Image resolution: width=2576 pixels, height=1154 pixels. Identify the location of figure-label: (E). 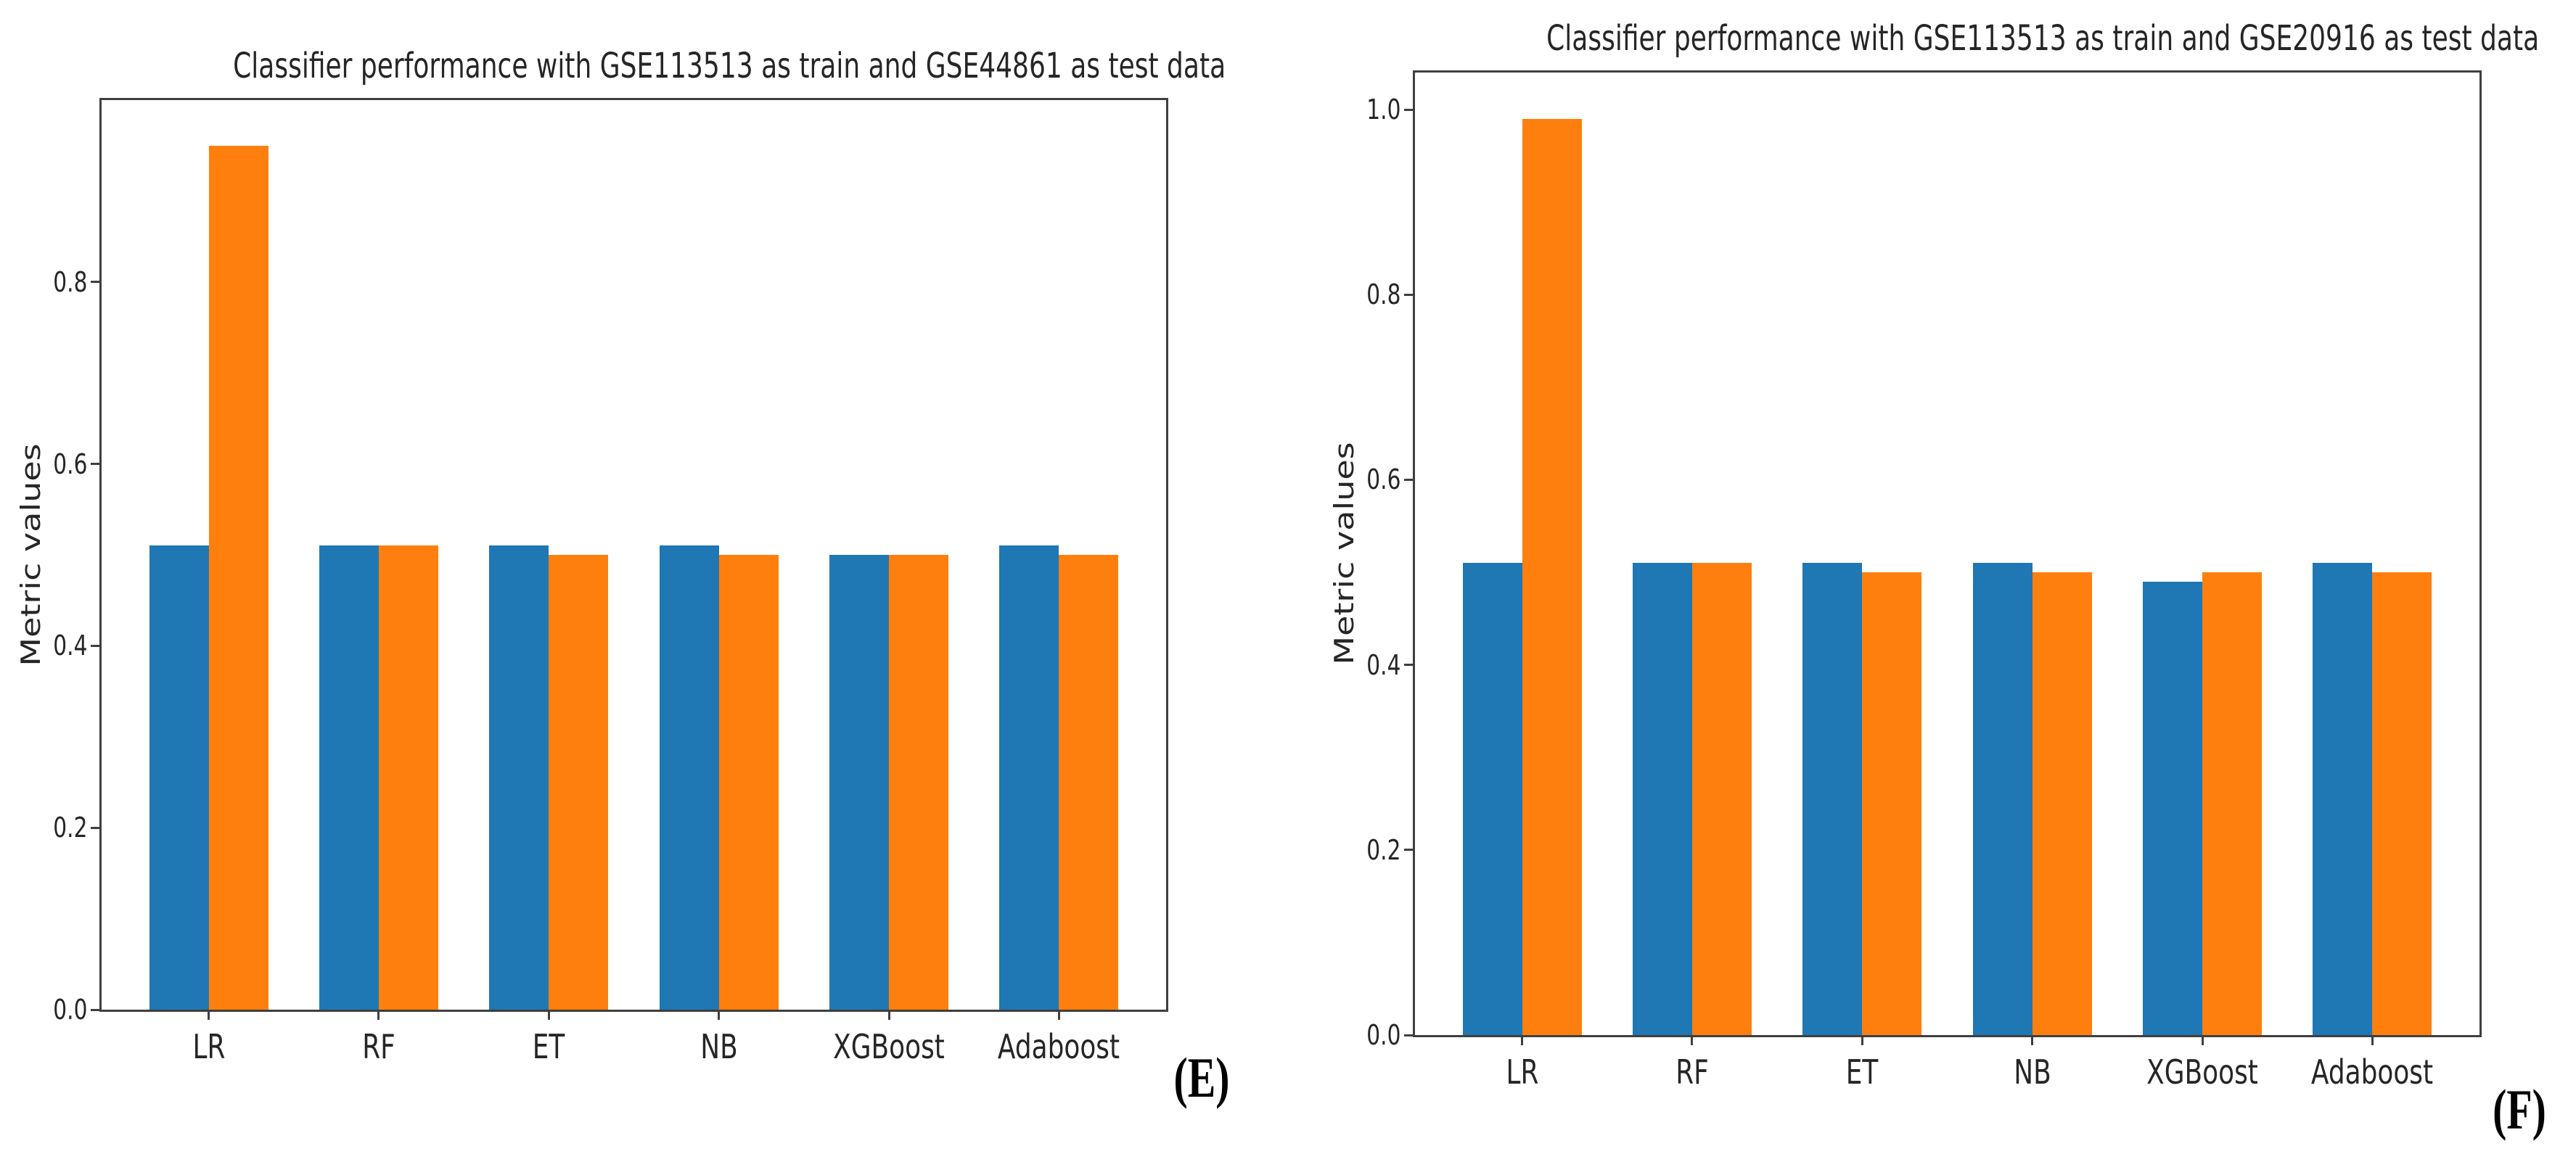
(1201, 1077).